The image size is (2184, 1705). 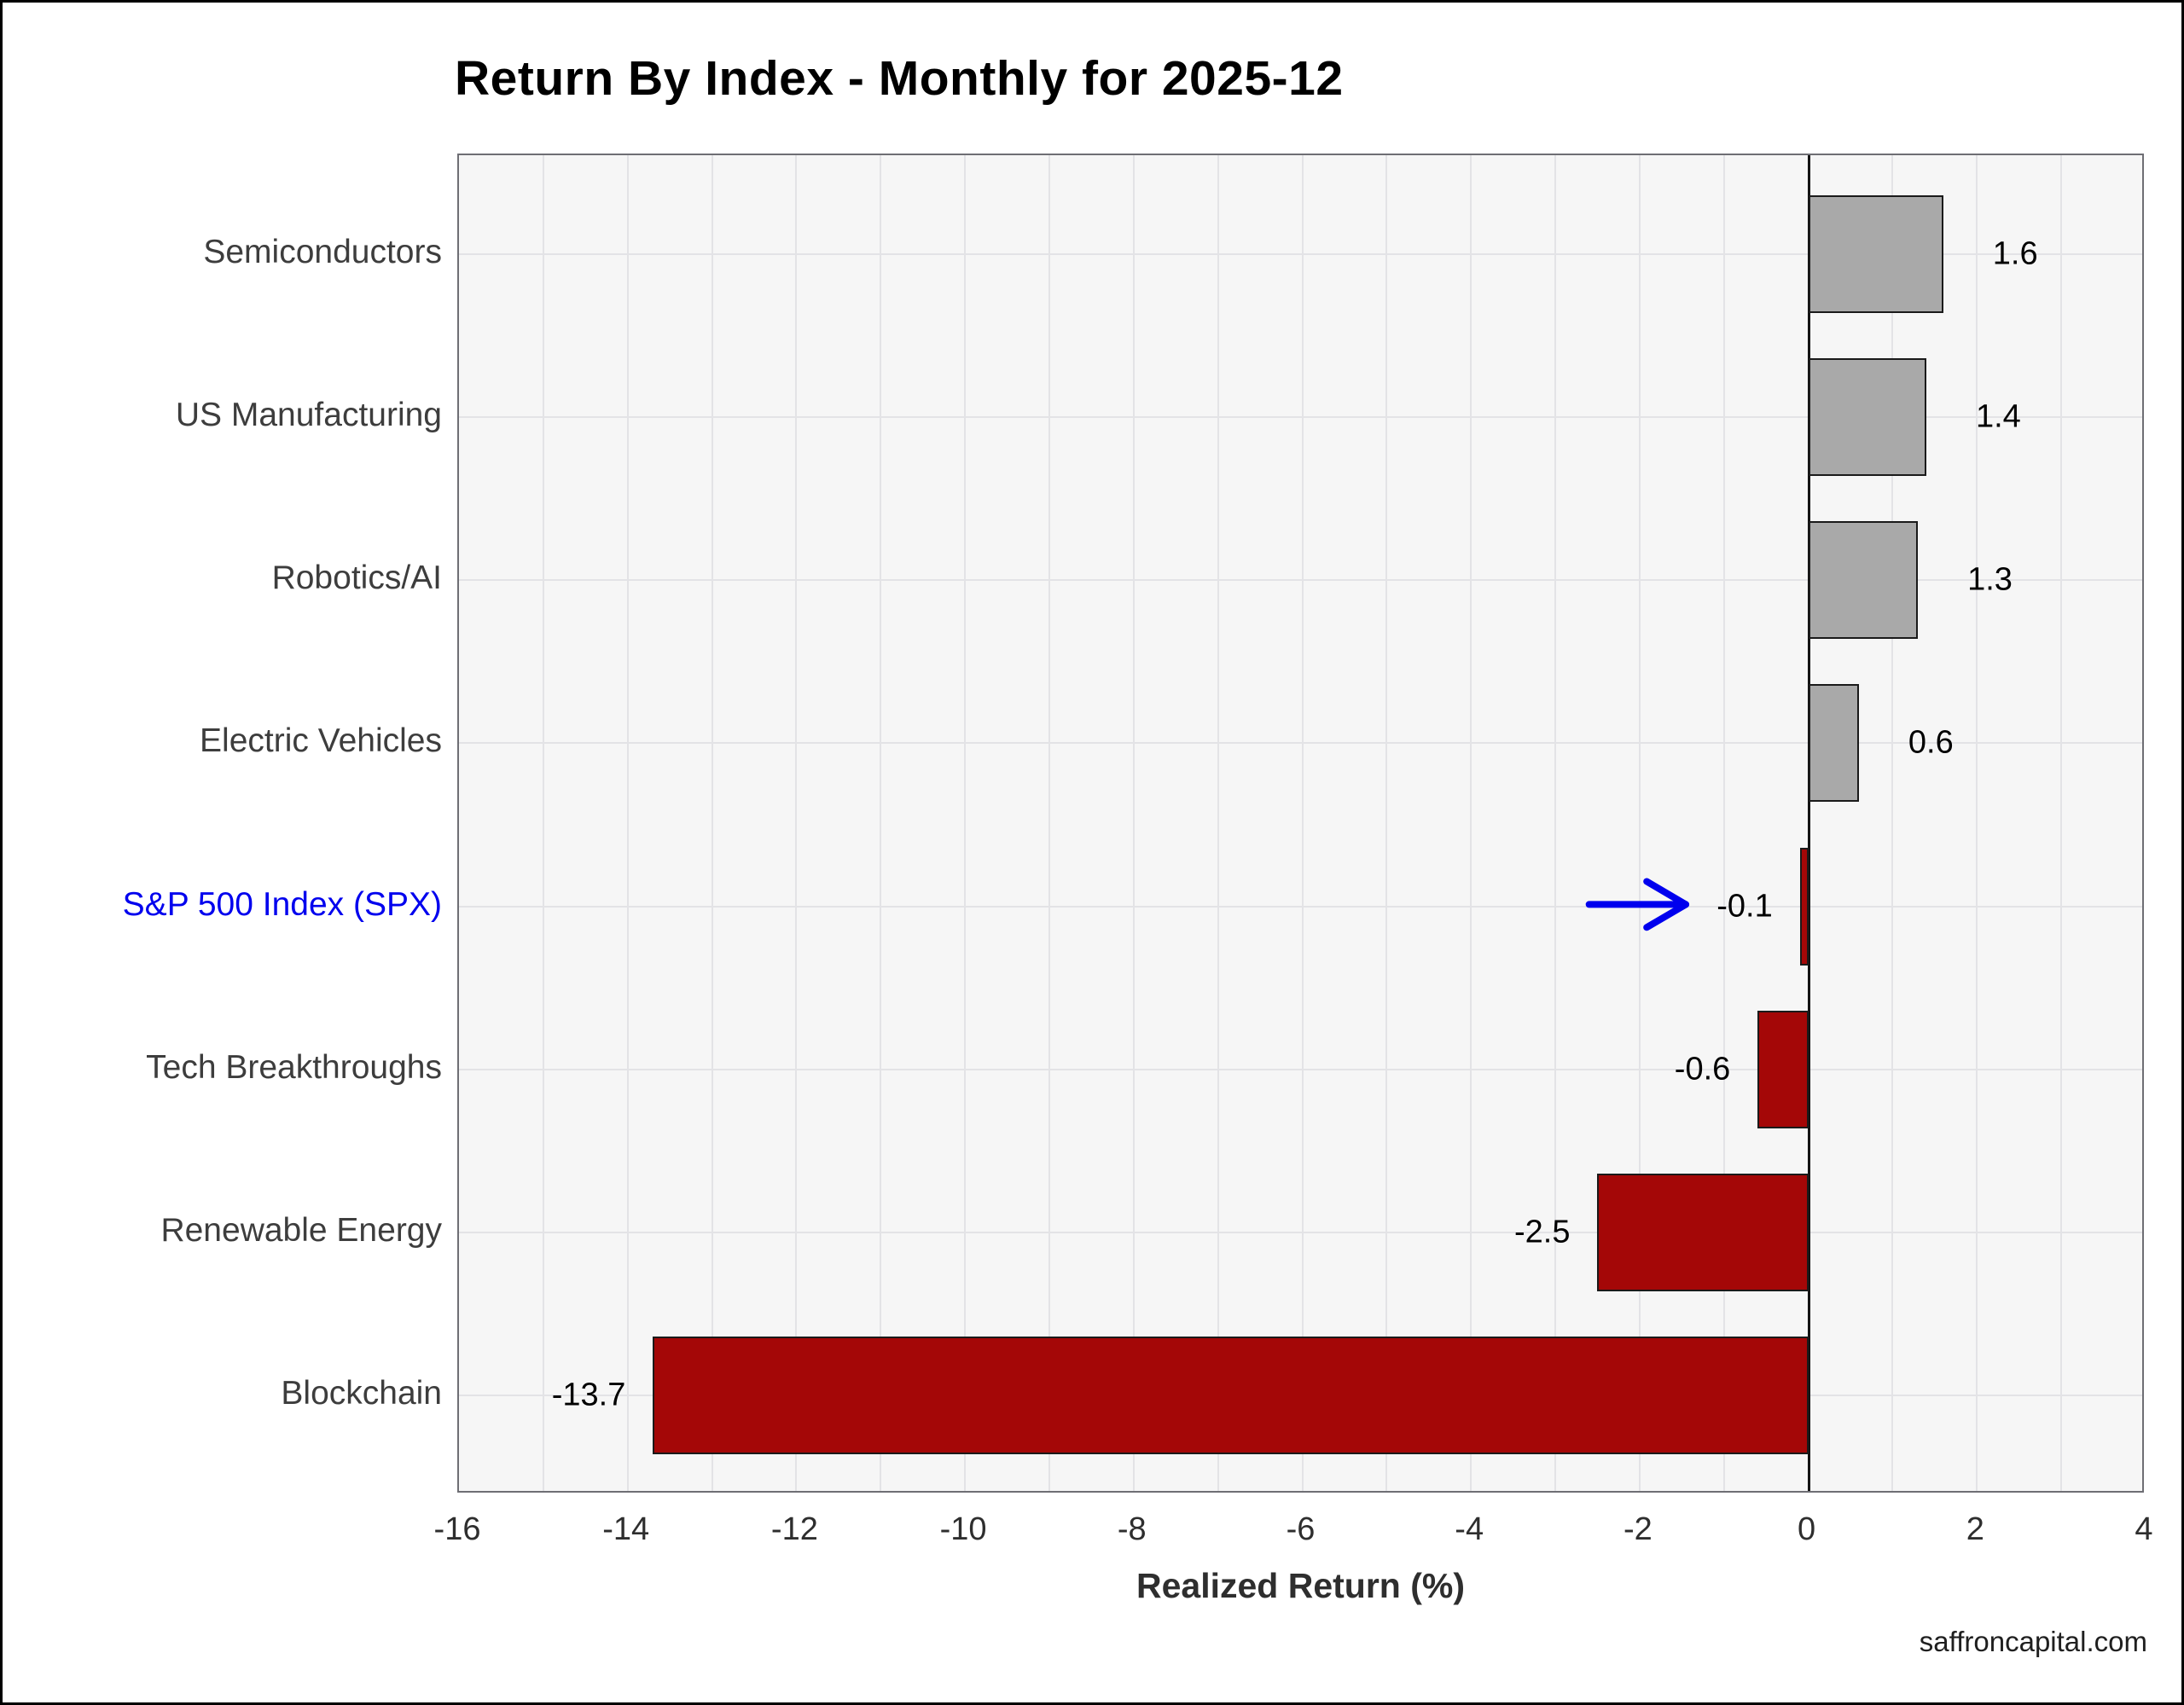 I want to click on chart-title: Return By Index - Monthly for 2025-12, so click(x=899, y=78).